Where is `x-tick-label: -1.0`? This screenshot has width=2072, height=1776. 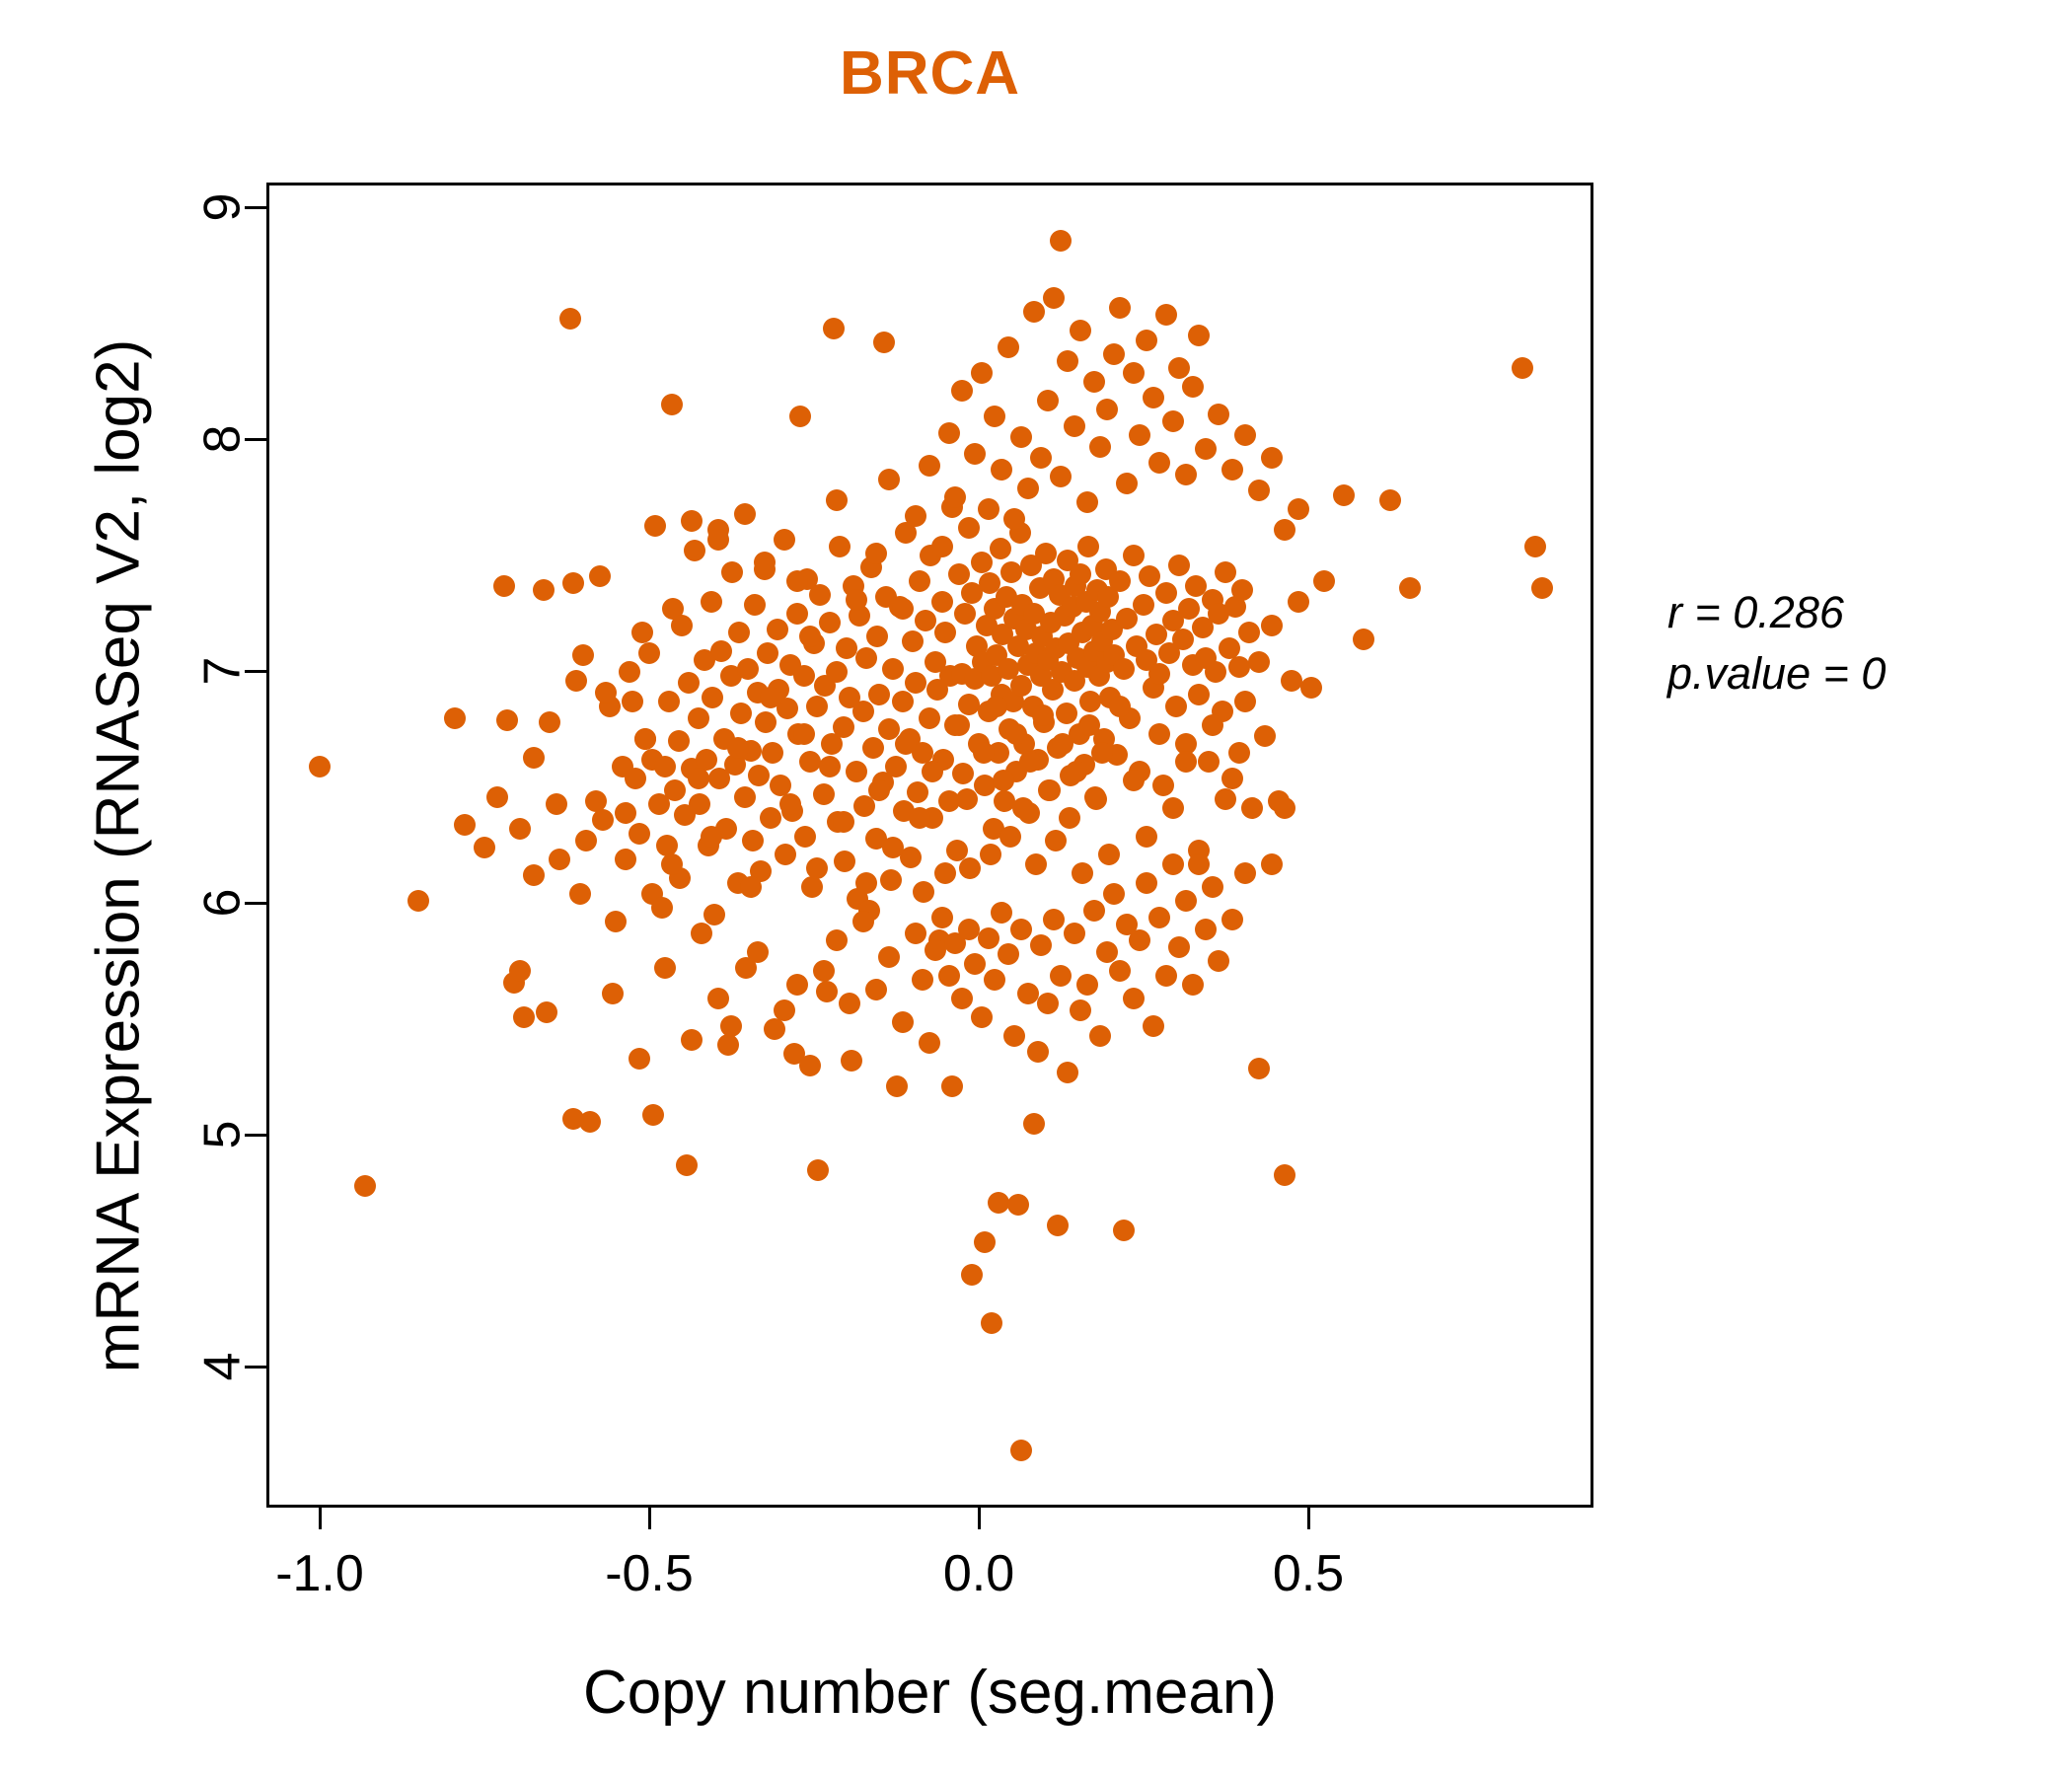
x-tick-label: -1.0 is located at coordinates (320, 1573).